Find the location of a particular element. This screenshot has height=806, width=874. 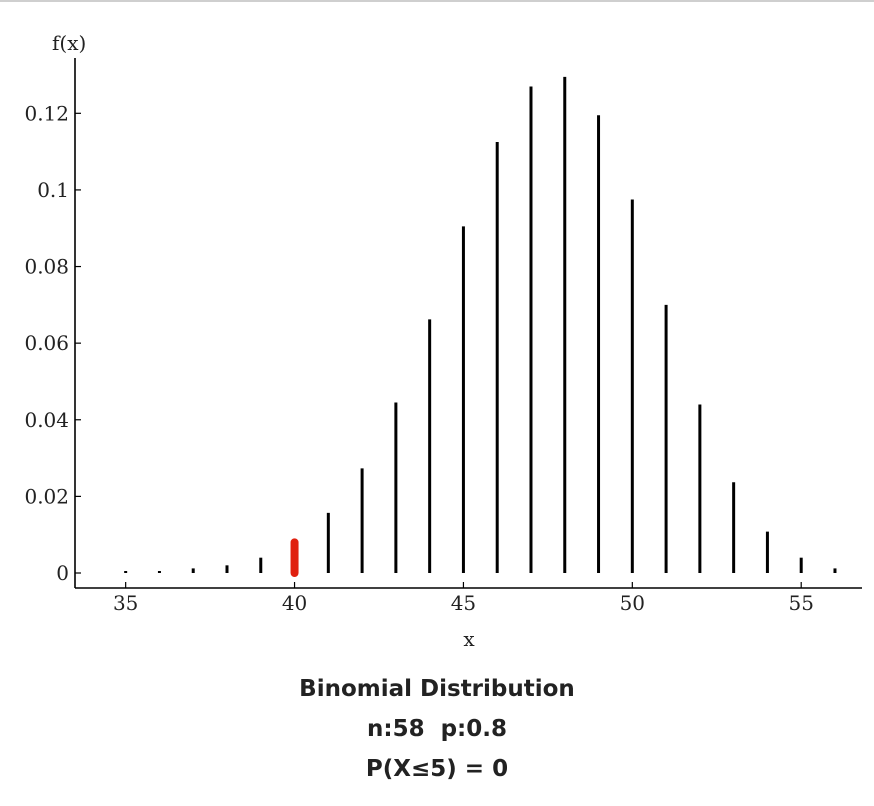

y-tick-label: 0 is located at coordinates (62, 573).